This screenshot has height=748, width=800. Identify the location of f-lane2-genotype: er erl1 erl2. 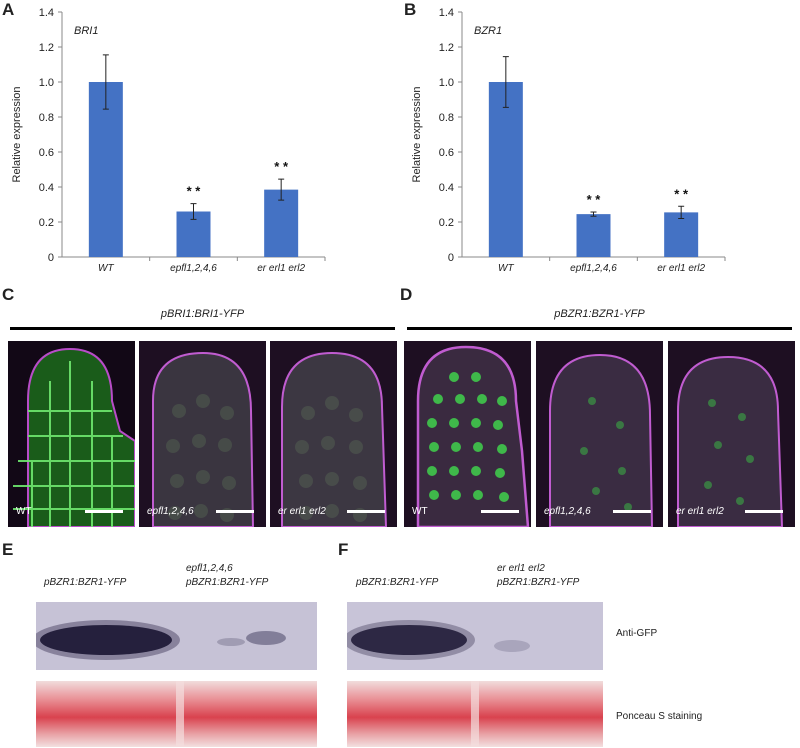
(521, 568).